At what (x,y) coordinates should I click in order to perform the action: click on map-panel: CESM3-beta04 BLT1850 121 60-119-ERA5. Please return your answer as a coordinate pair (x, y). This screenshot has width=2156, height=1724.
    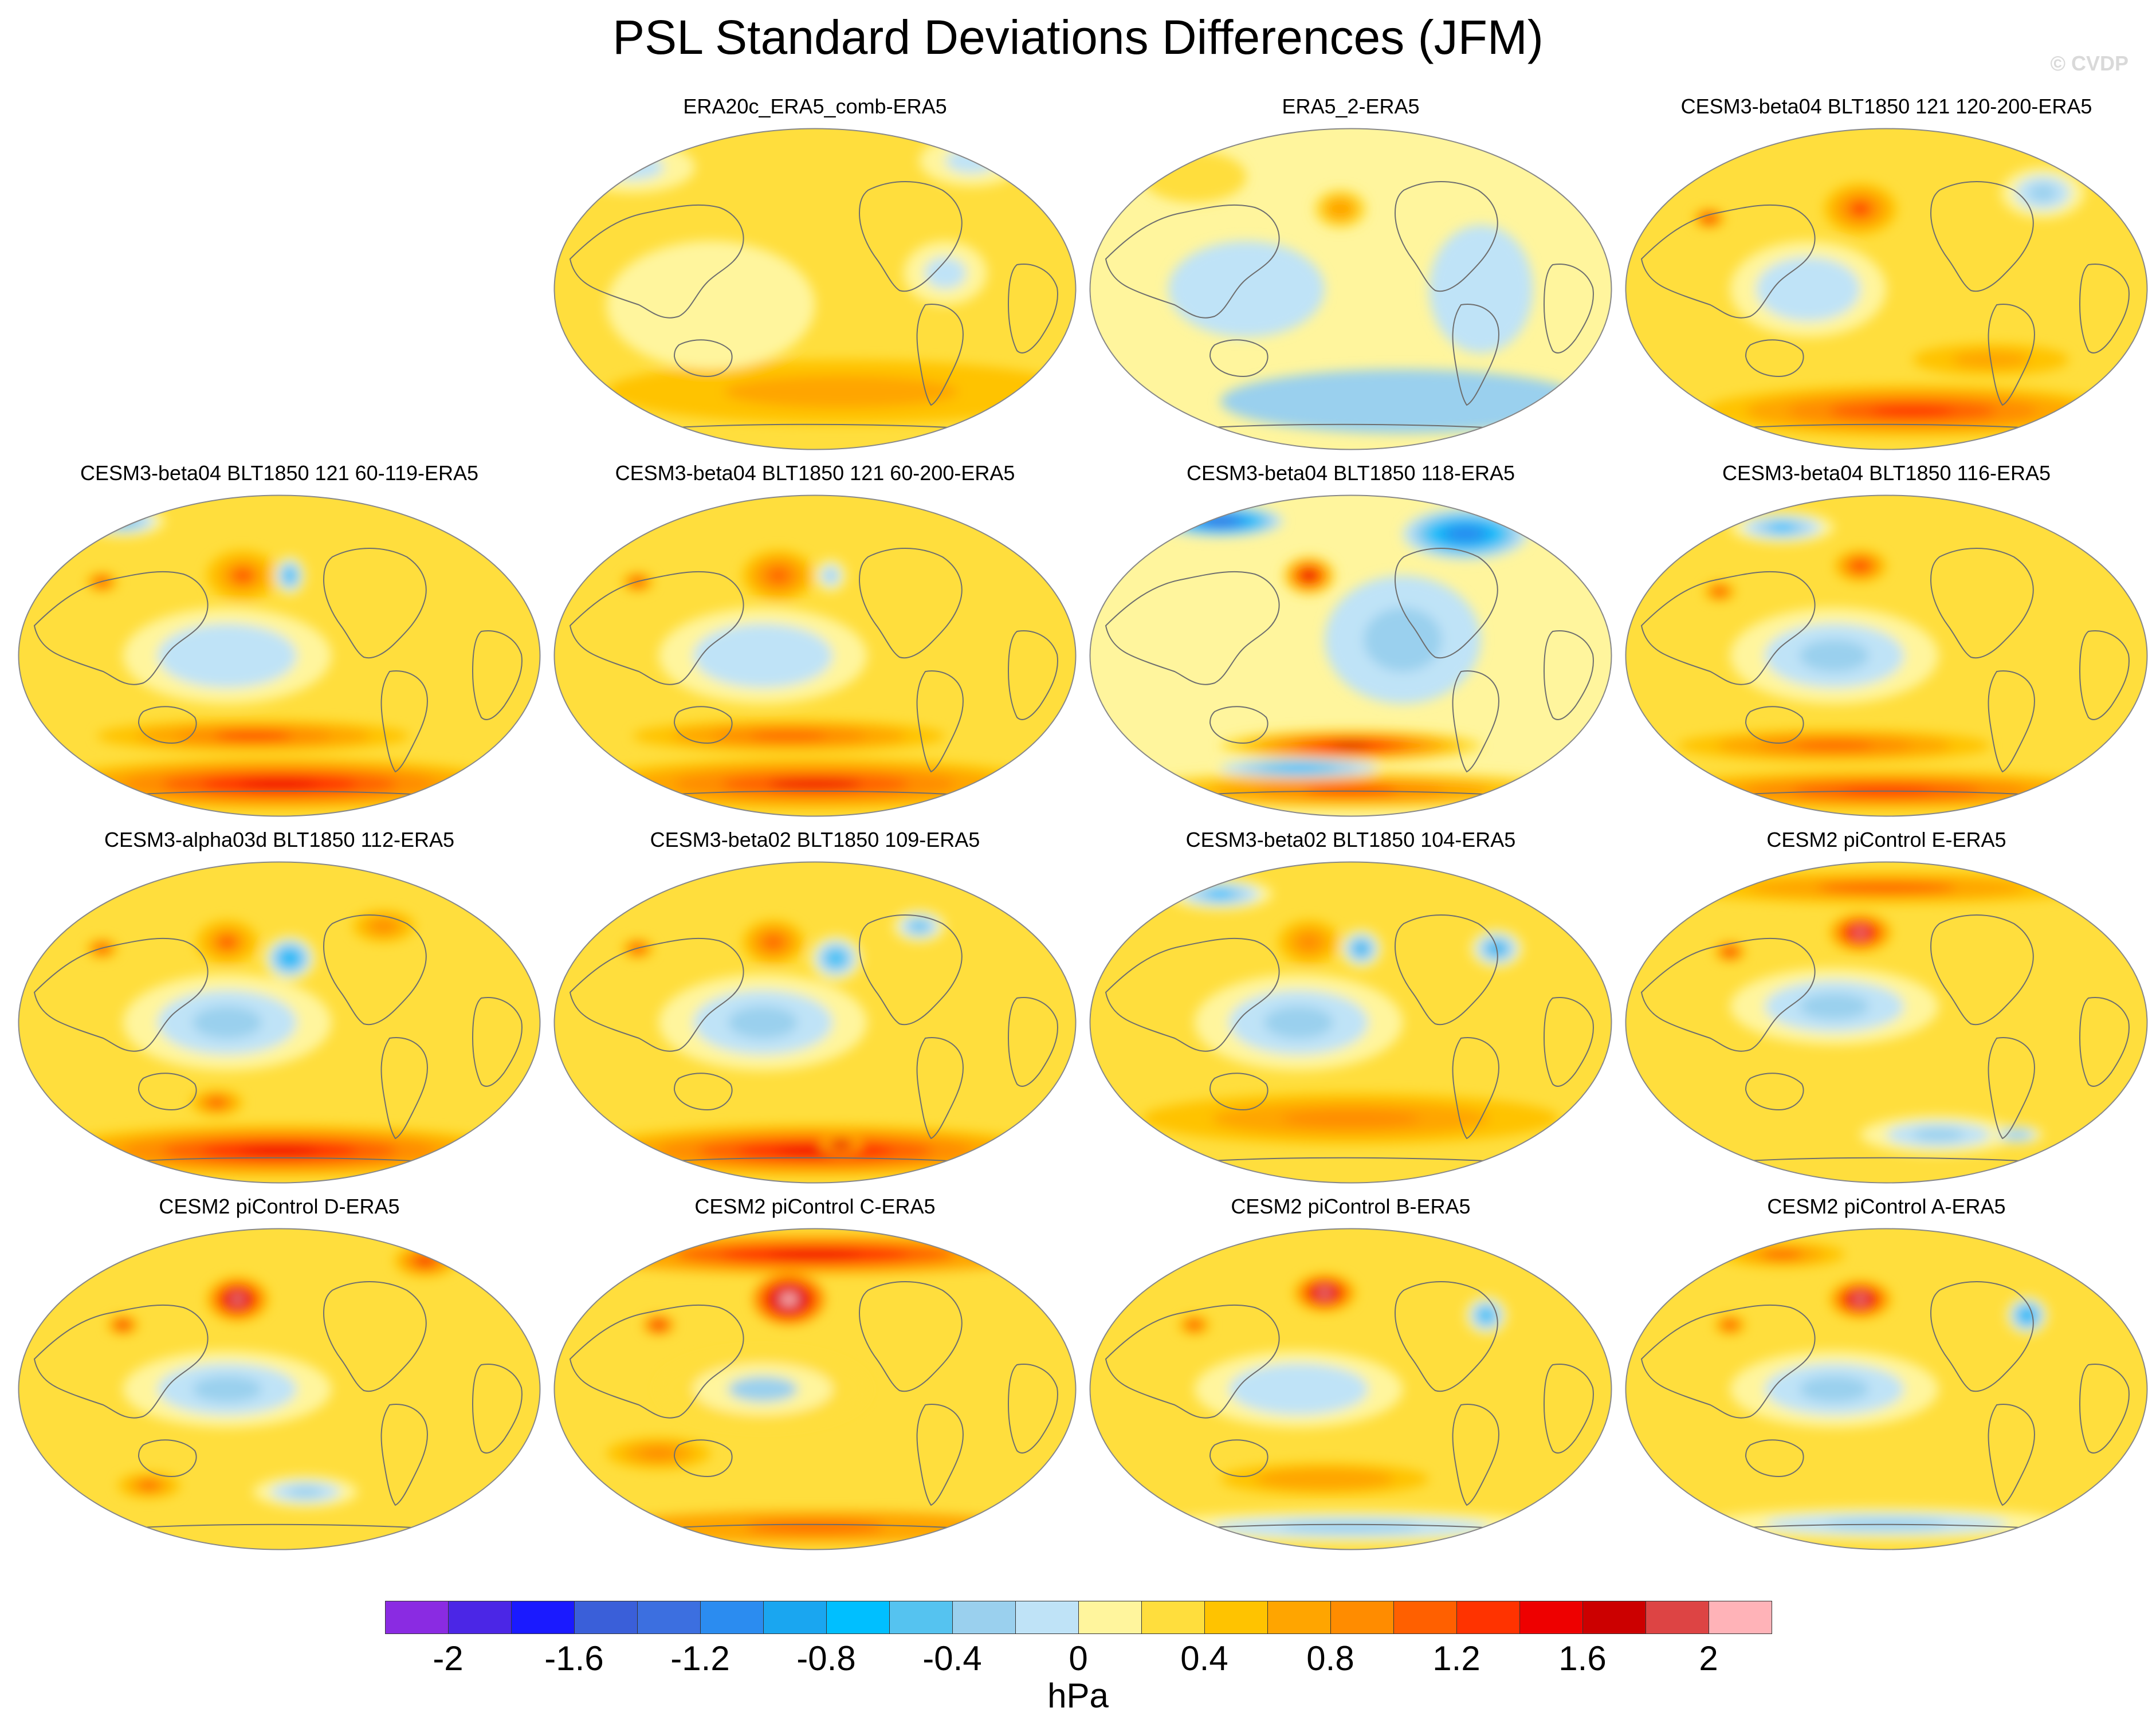
    Looking at the image, I should click on (279, 641).